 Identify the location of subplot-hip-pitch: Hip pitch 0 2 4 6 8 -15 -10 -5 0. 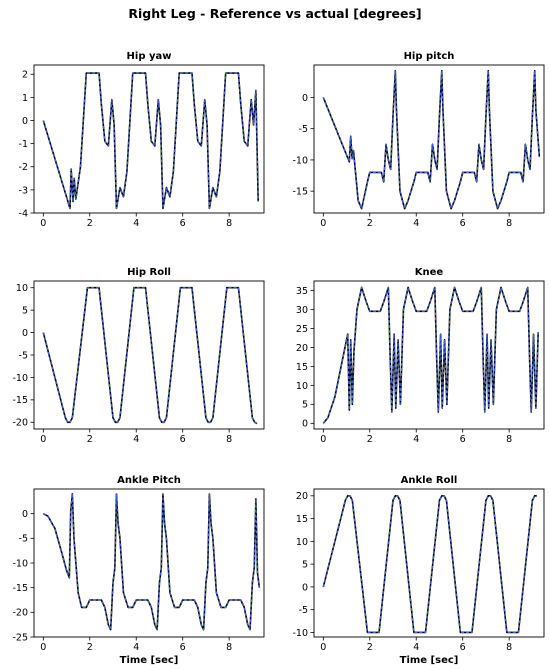
(418, 140).